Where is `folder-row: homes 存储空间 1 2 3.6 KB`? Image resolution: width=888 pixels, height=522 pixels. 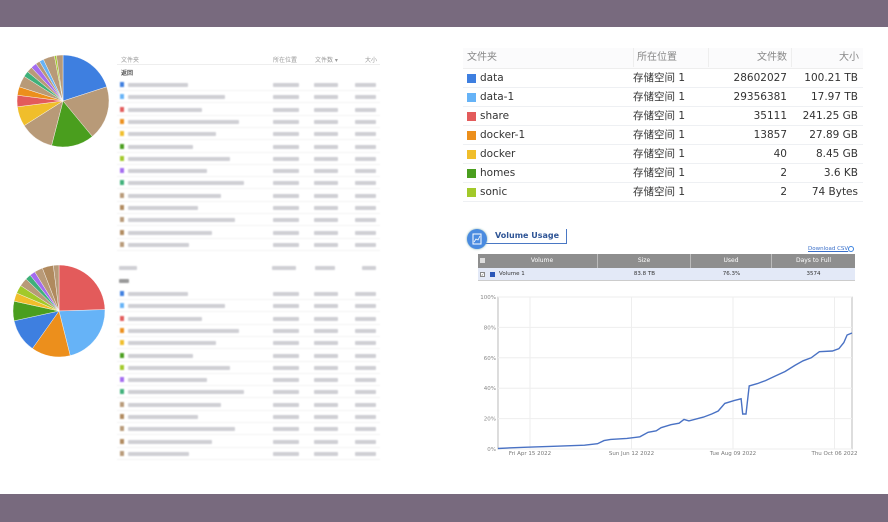
folder-row: homes 存储空间 1 2 3.6 KB is located at coordinates (663, 173).